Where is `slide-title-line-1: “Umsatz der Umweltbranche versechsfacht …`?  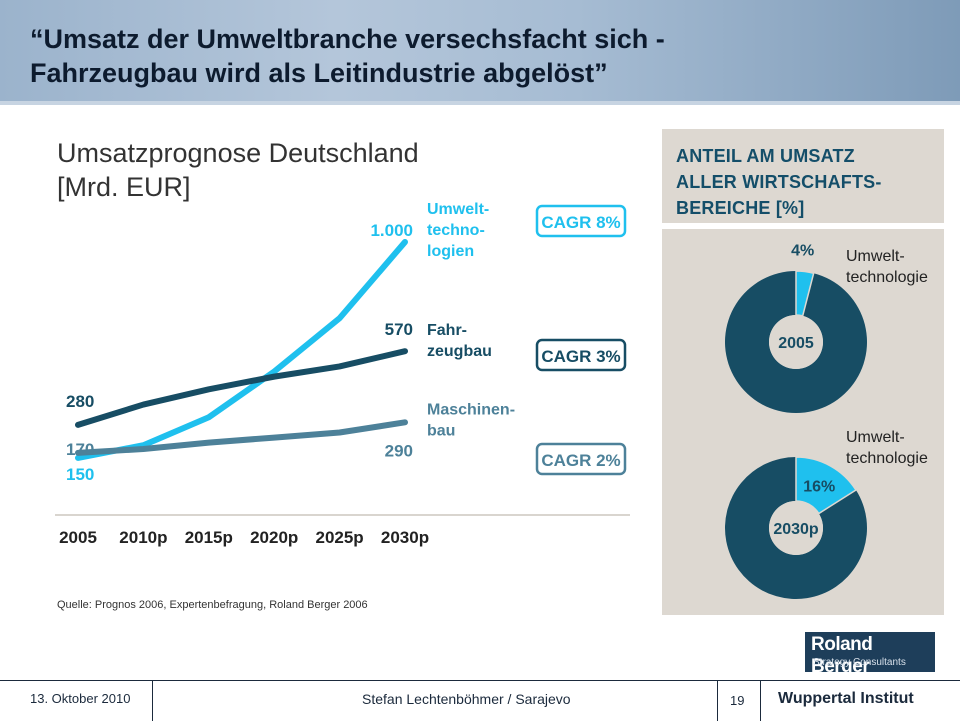
slide-title-line-1: “Umsatz der Umweltbranche versechsfacht … is located at coordinates (347, 39).